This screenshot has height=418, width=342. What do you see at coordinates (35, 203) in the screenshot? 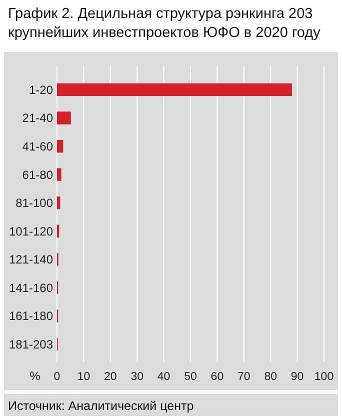
I see `y-tick-label: 81-100` at bounding box center [35, 203].